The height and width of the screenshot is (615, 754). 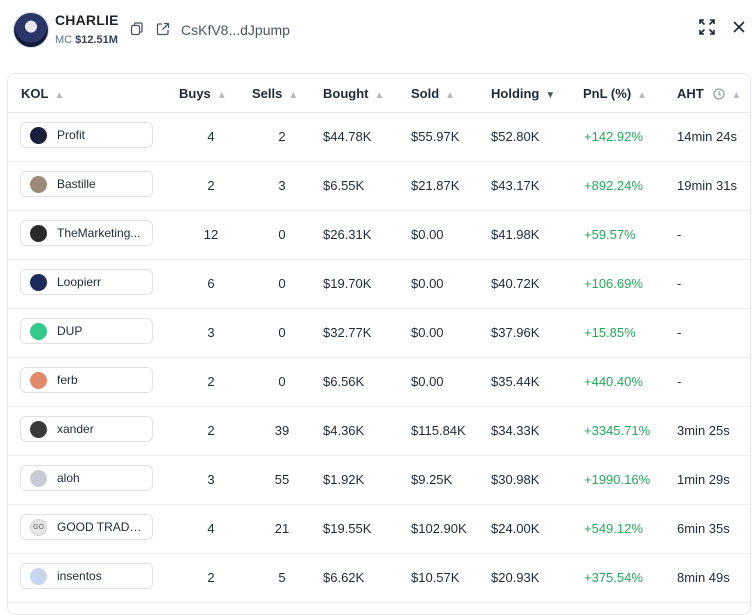 I want to click on column-buys: Buys ▲, so click(x=203, y=93).